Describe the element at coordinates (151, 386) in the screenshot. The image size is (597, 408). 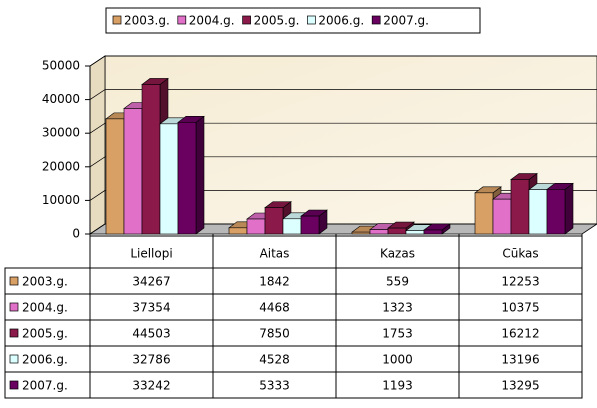
I see `table-value: 33242` at that location.